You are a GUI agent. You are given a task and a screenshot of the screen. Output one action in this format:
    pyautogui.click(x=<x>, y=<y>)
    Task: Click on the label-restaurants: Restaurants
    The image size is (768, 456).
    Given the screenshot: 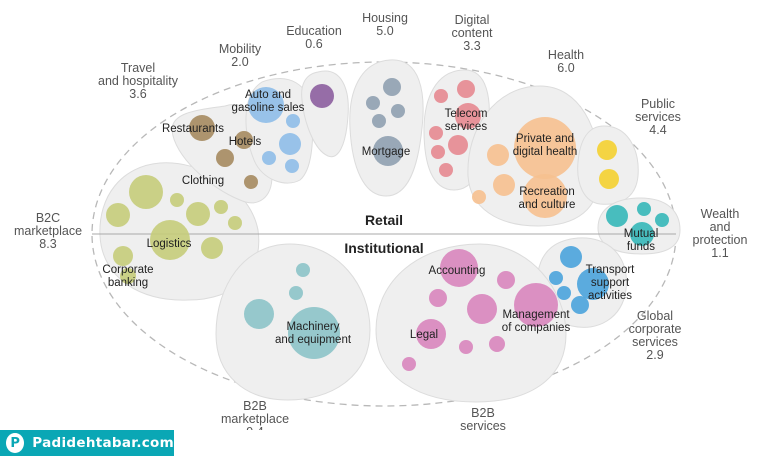 What is the action you would take?
    pyautogui.click(x=193, y=129)
    